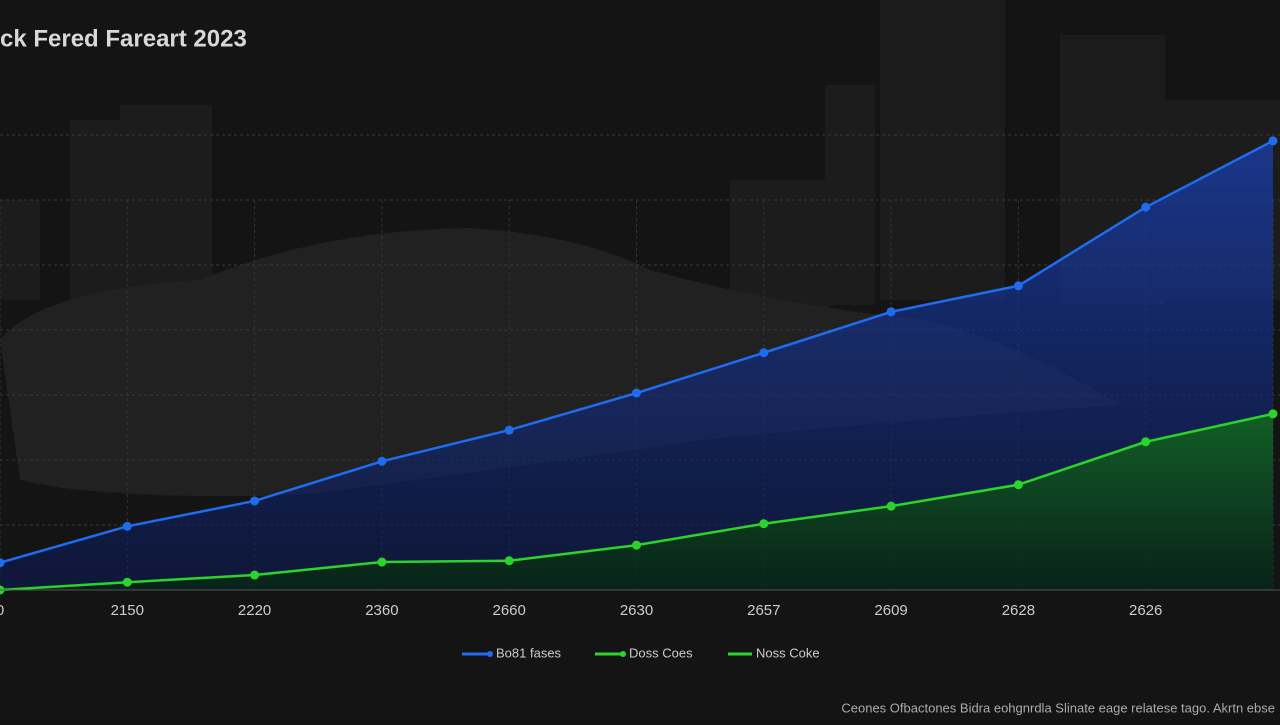 The image size is (1280, 725). Describe the element at coordinates (127, 610) in the screenshot. I see `x-tick-label: 2150` at that location.